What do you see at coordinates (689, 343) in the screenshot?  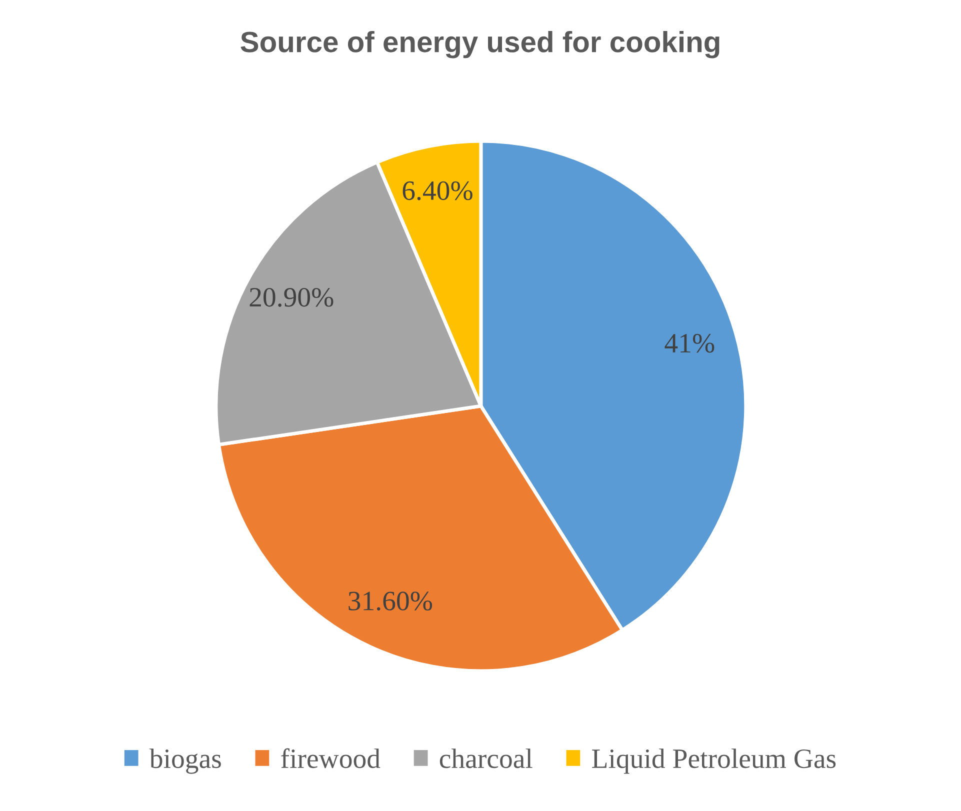 I see `data-label: 41%` at bounding box center [689, 343].